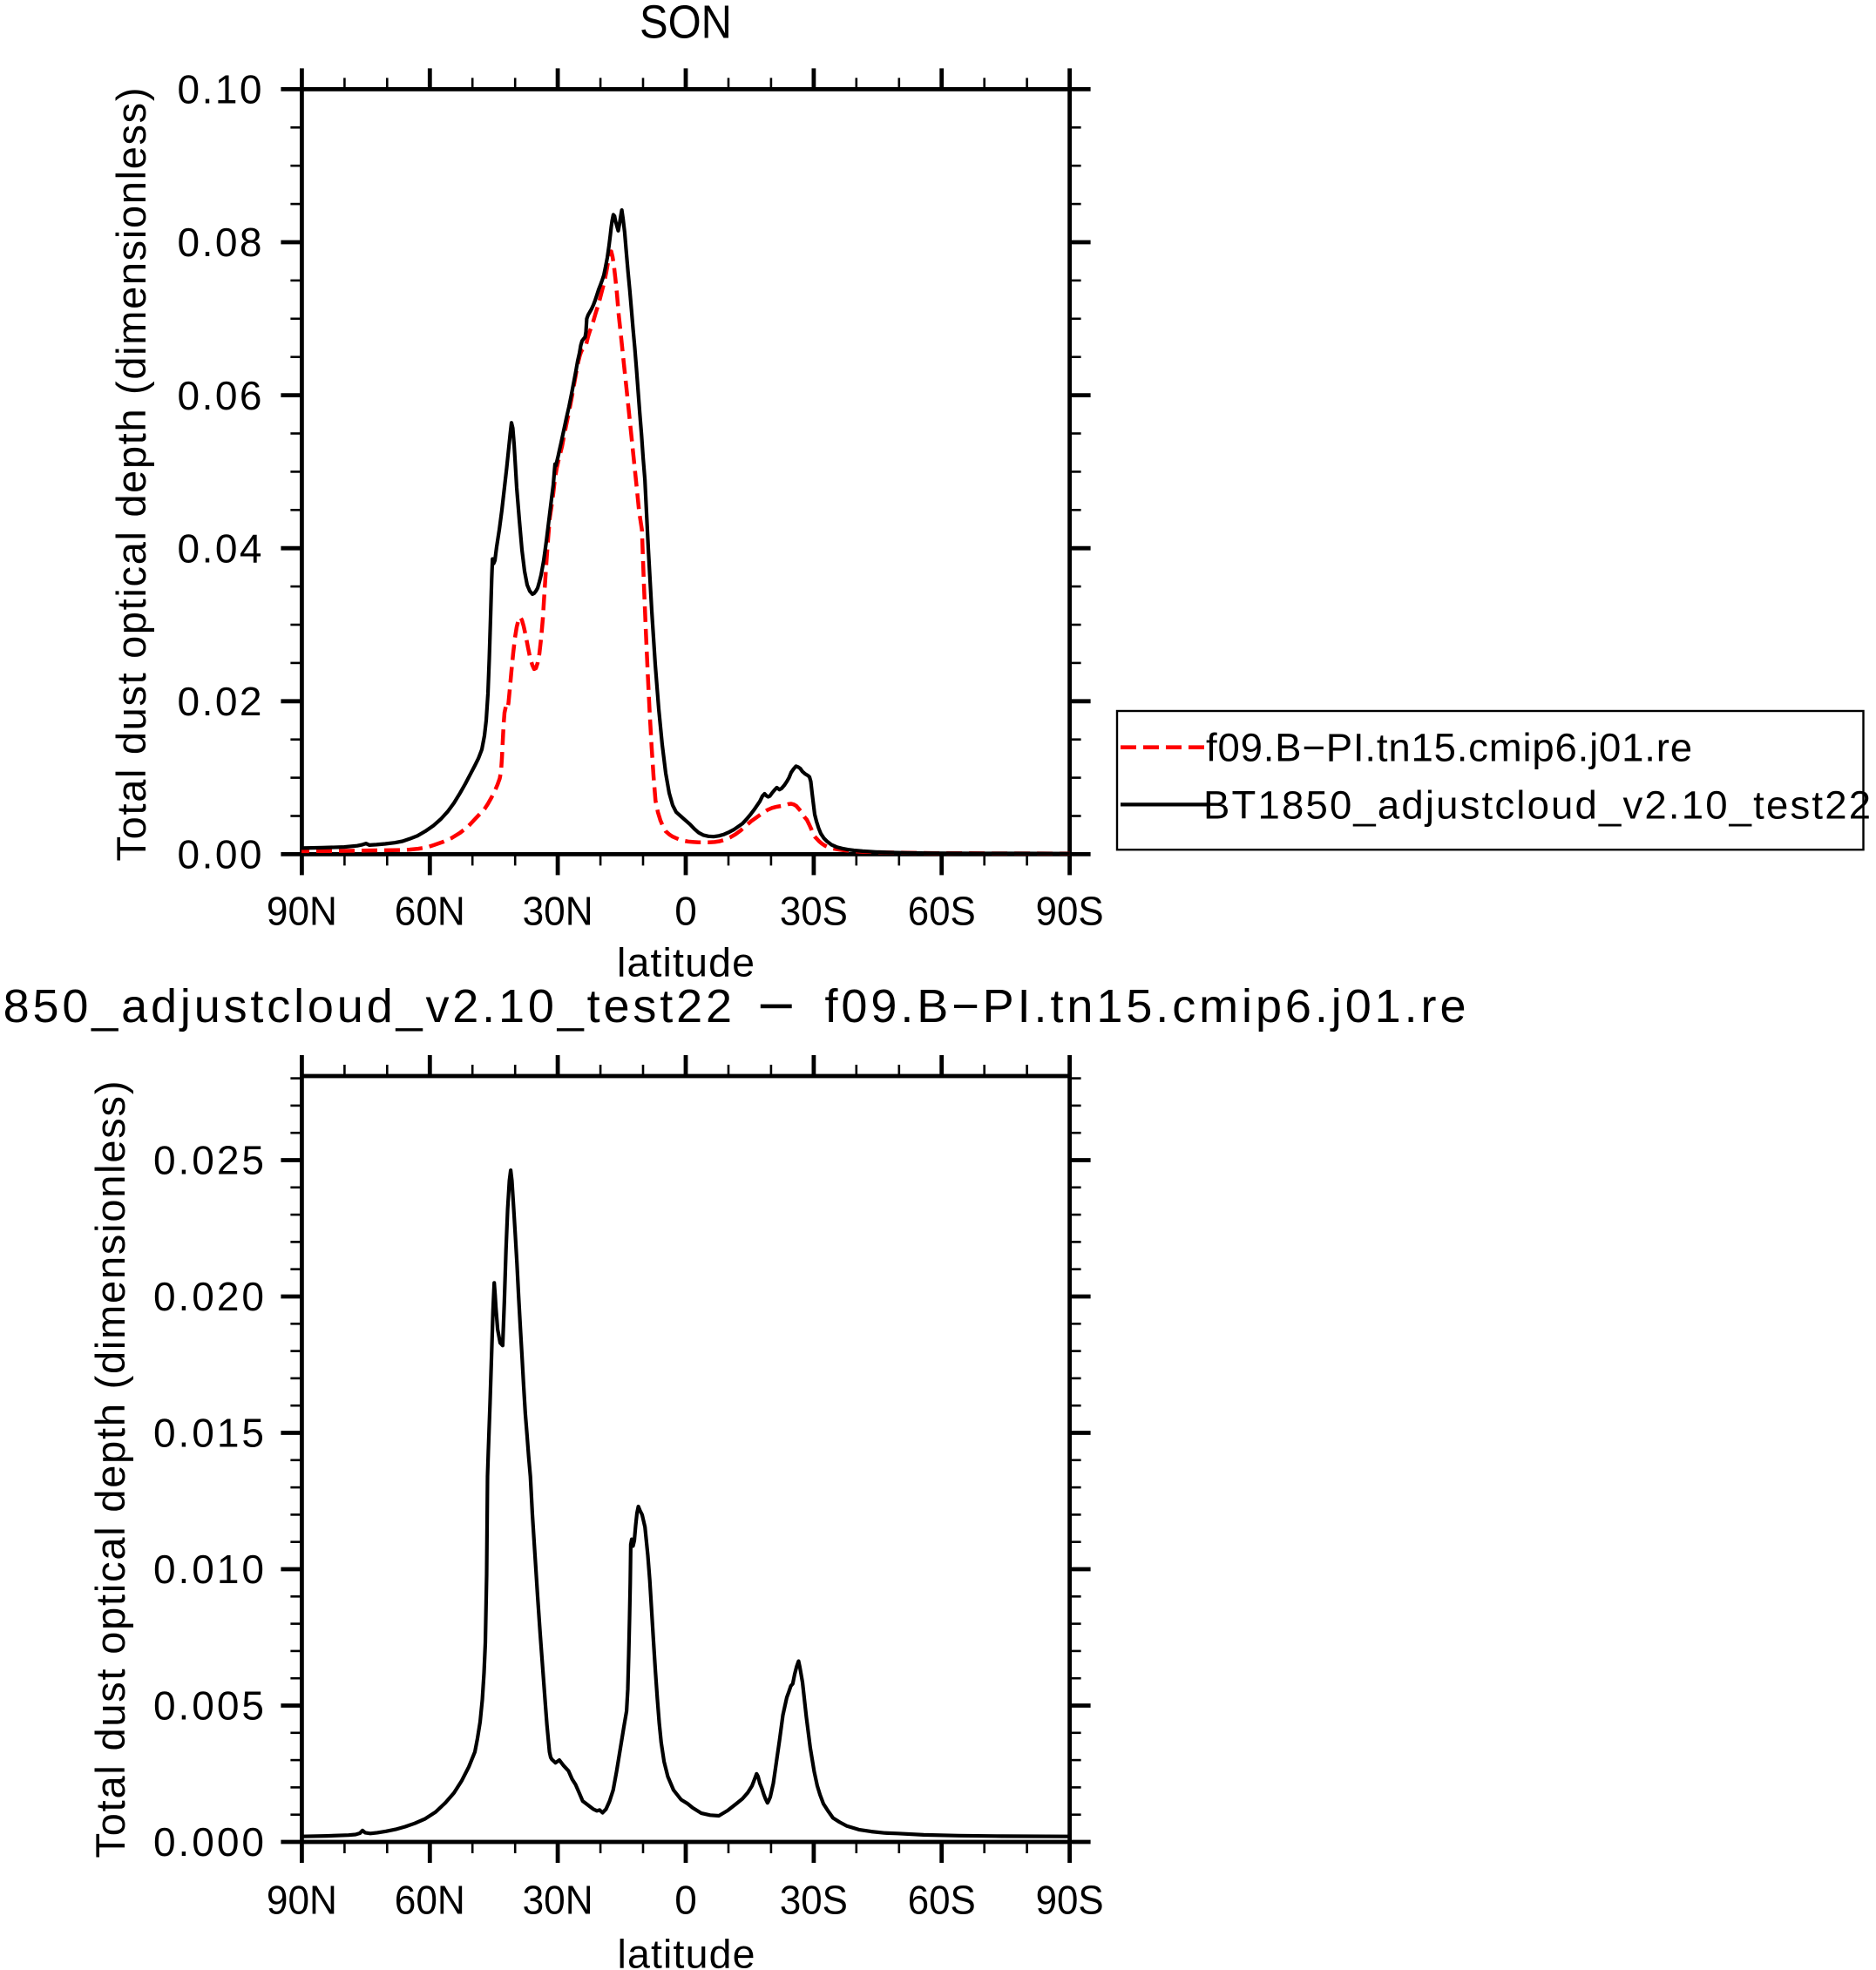 The height and width of the screenshot is (1970, 1876). Describe the element at coordinates (208, 1297) in the screenshot. I see `svg-text: 0.020` at that location.